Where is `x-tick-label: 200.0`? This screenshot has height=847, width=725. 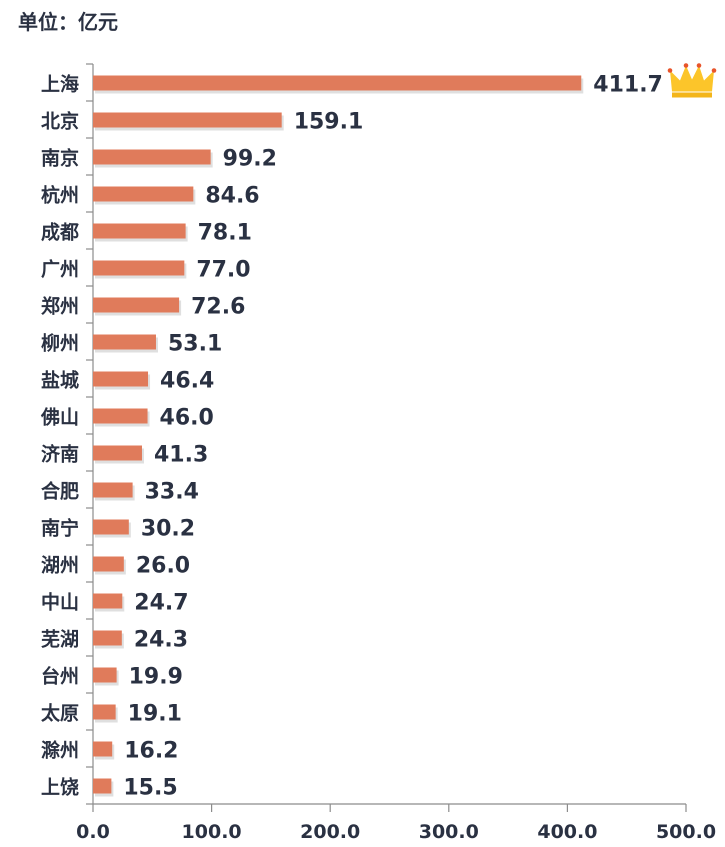
x-tick-label: 200.0 is located at coordinates (330, 832).